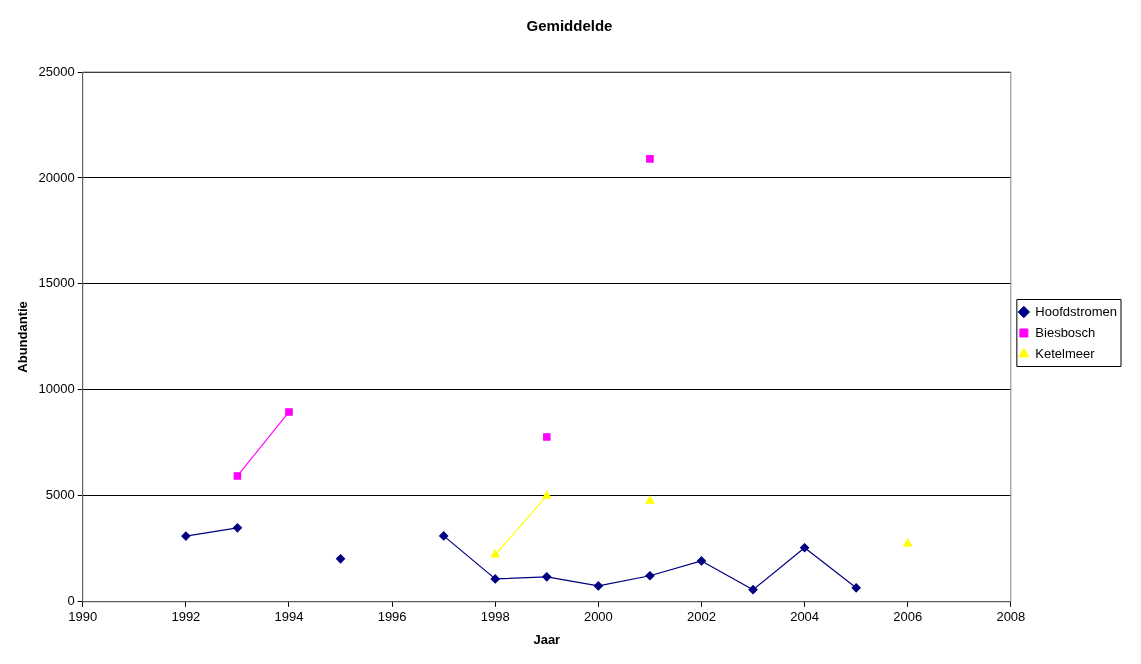 The width and height of the screenshot is (1141, 664). Describe the element at coordinates (805, 617) in the screenshot. I see `x-tick-label: 2004` at that location.